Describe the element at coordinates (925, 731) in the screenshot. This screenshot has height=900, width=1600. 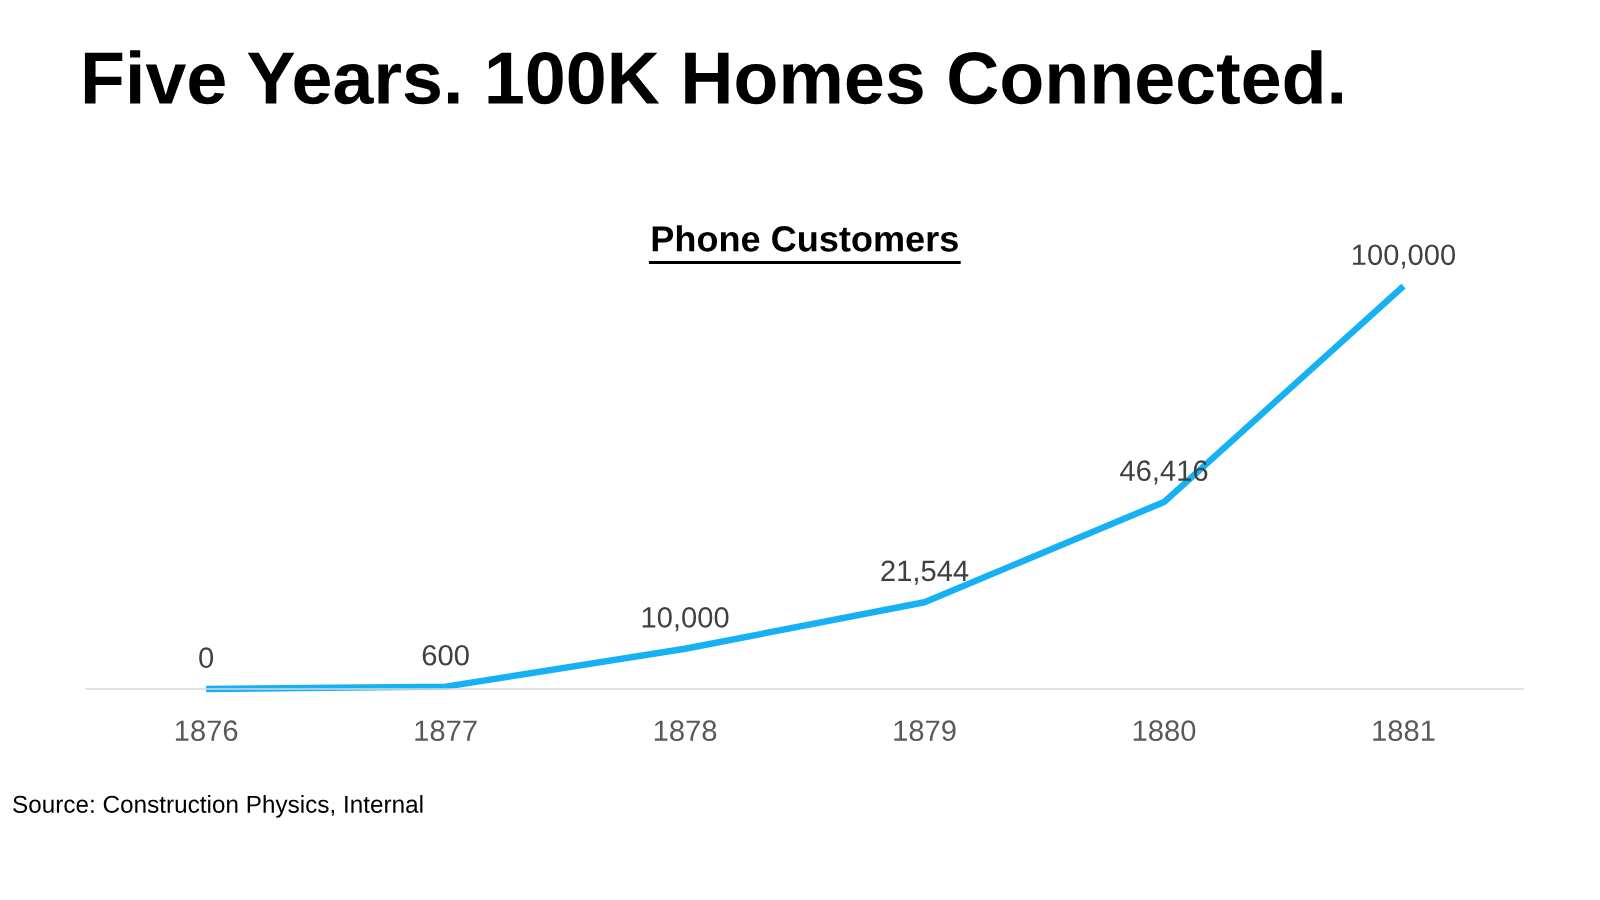
I see `x-tick-label: 1879` at that location.